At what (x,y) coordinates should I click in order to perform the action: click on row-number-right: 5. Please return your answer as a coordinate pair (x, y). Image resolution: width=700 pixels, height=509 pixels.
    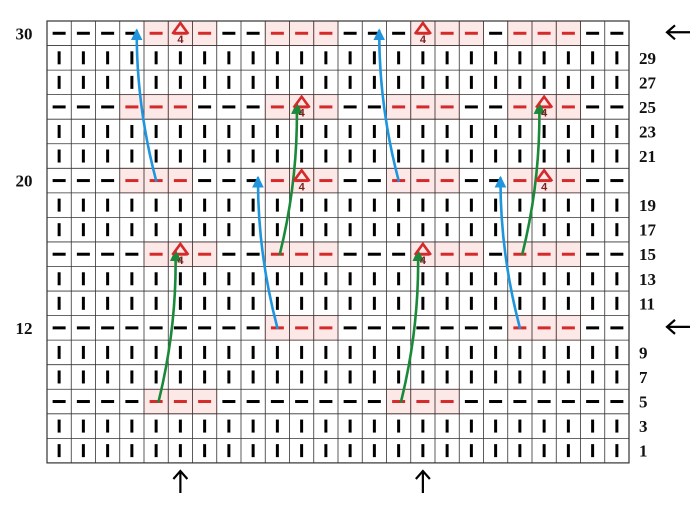
    Looking at the image, I should click on (643, 402).